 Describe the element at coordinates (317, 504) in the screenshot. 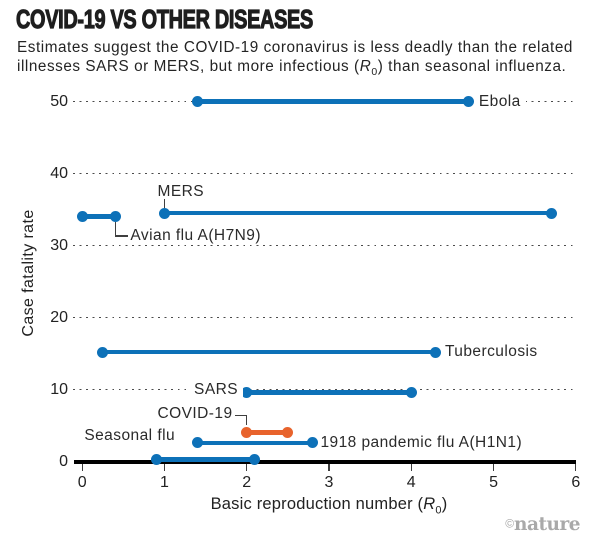

I see `x-axis-title-text: Basic reproduction number (` at that location.